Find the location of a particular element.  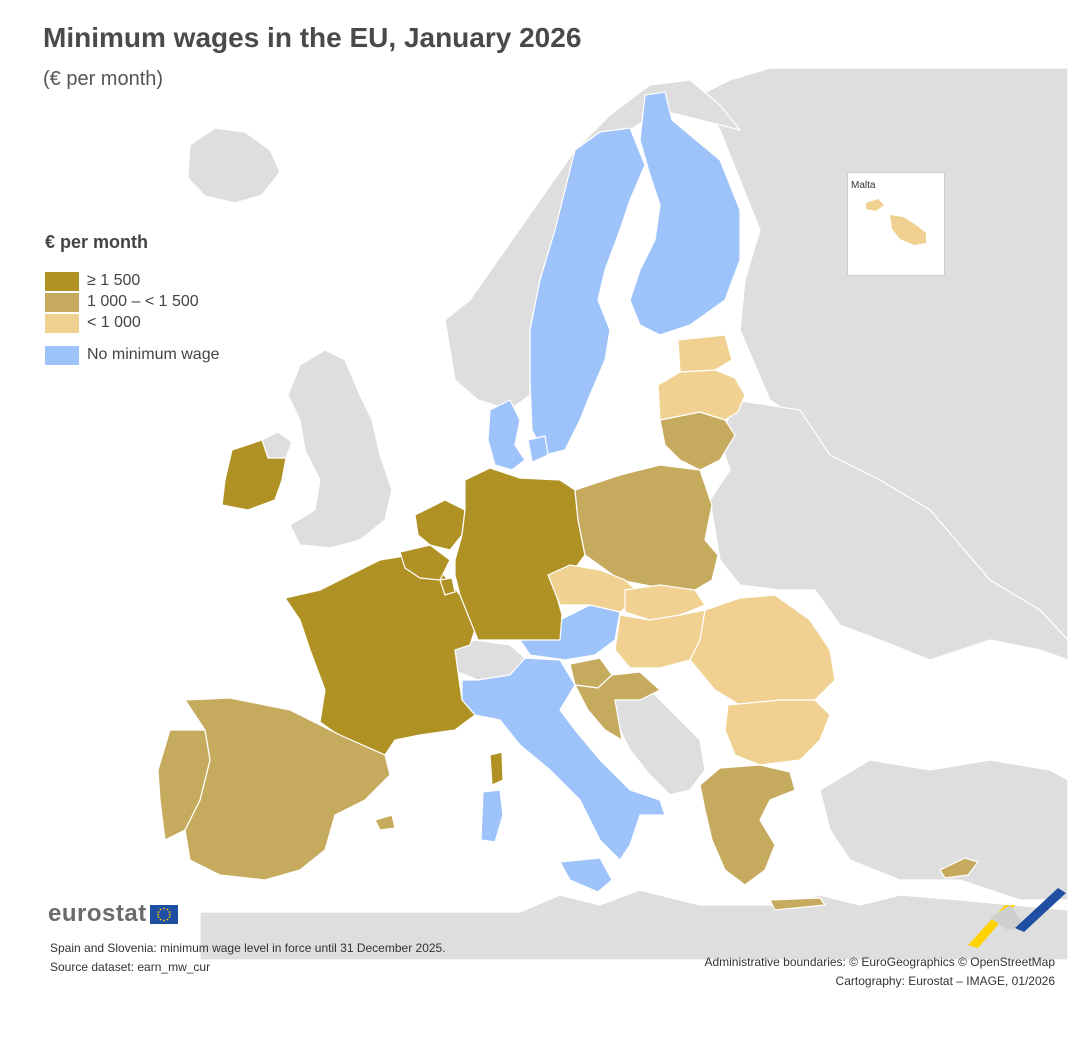

country-slovakia is located at coordinates (665, 602).